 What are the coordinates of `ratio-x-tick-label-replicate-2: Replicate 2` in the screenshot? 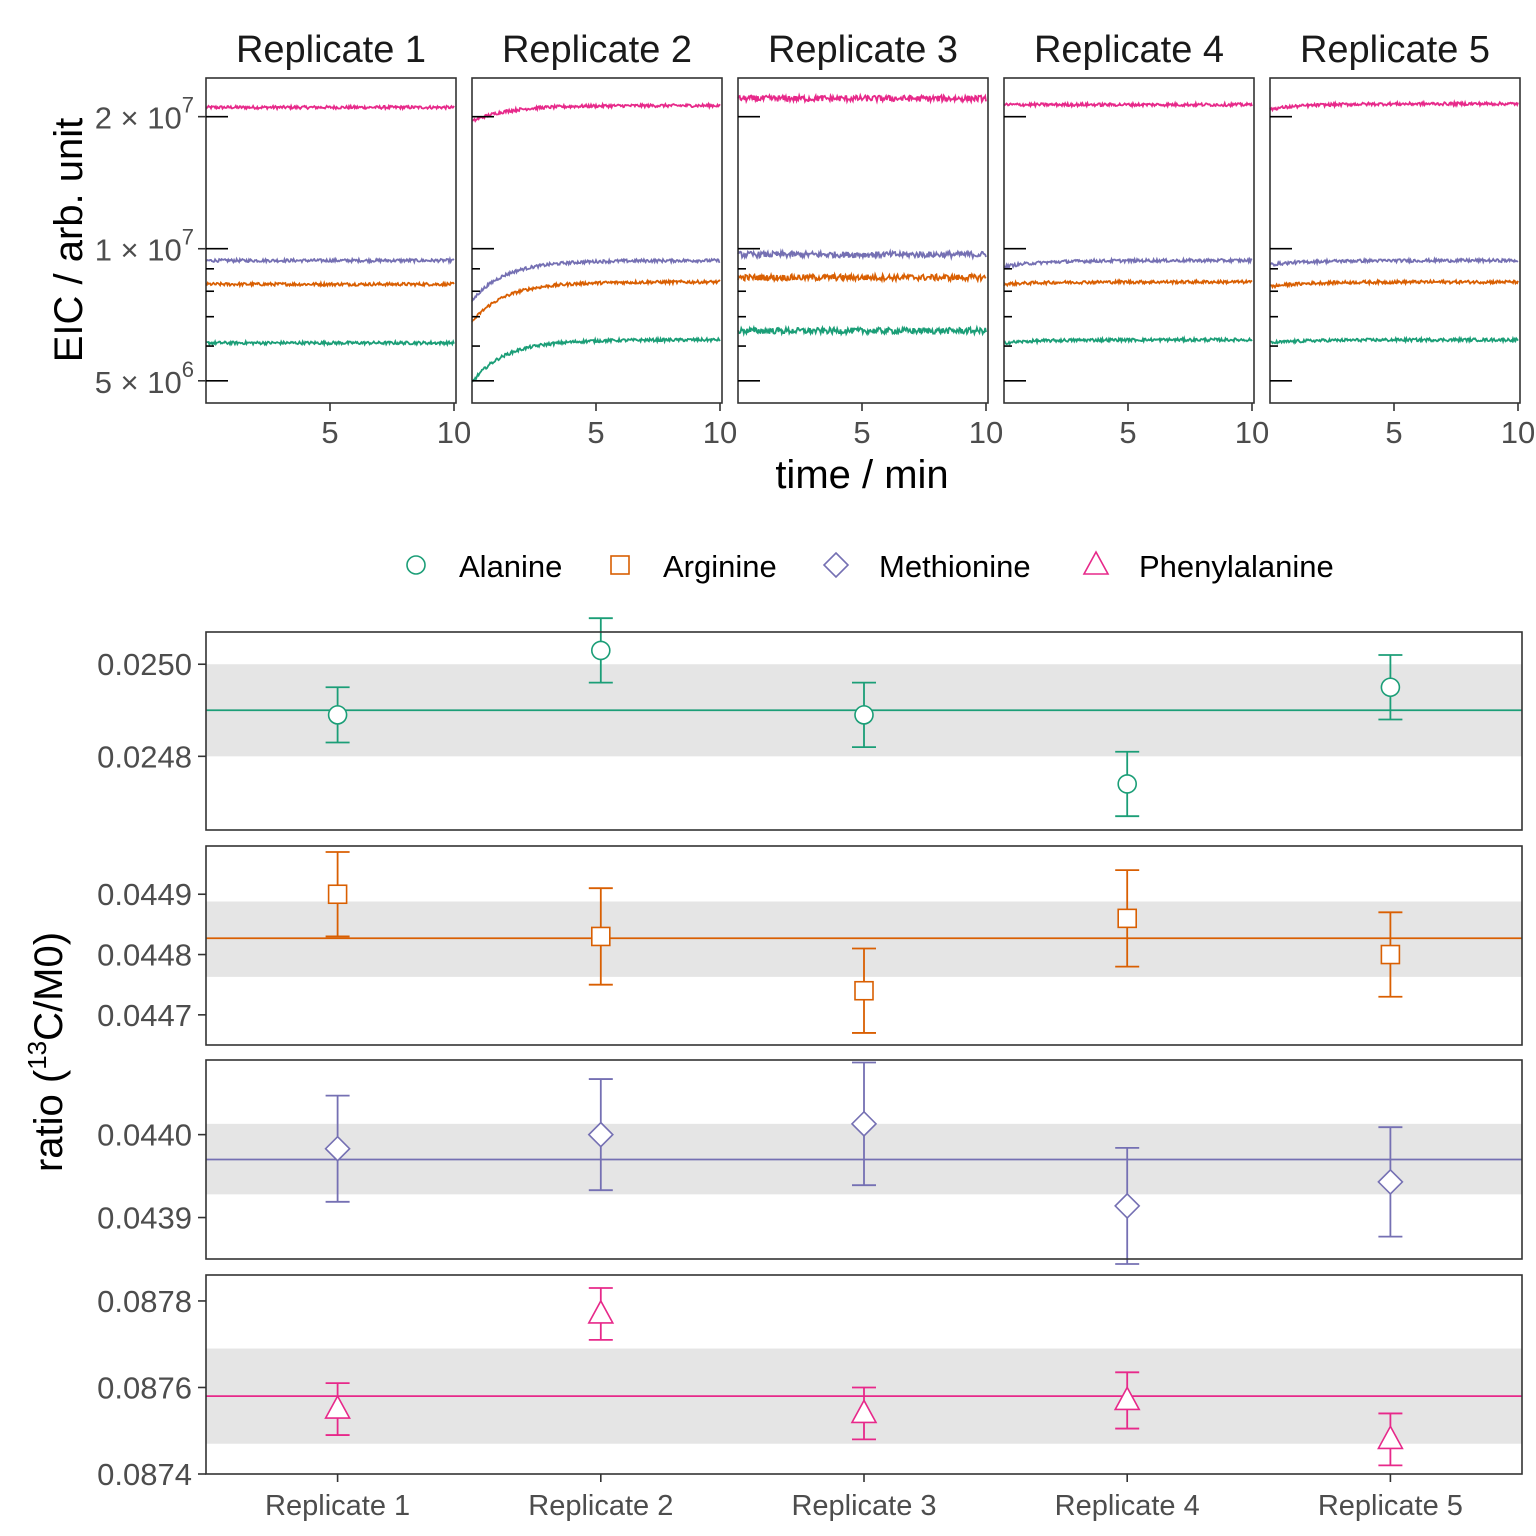 It's located at (600, 1506).